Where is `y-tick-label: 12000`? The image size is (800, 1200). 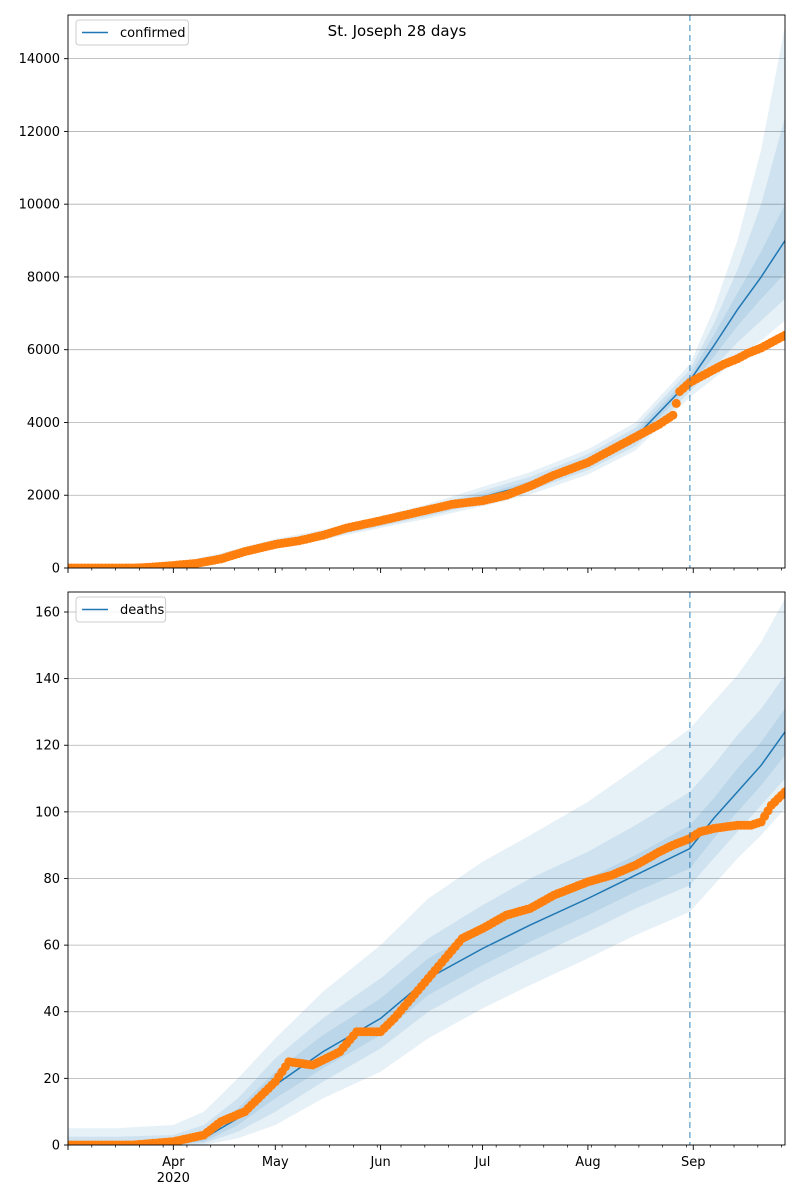 y-tick-label: 12000 is located at coordinates (39, 132).